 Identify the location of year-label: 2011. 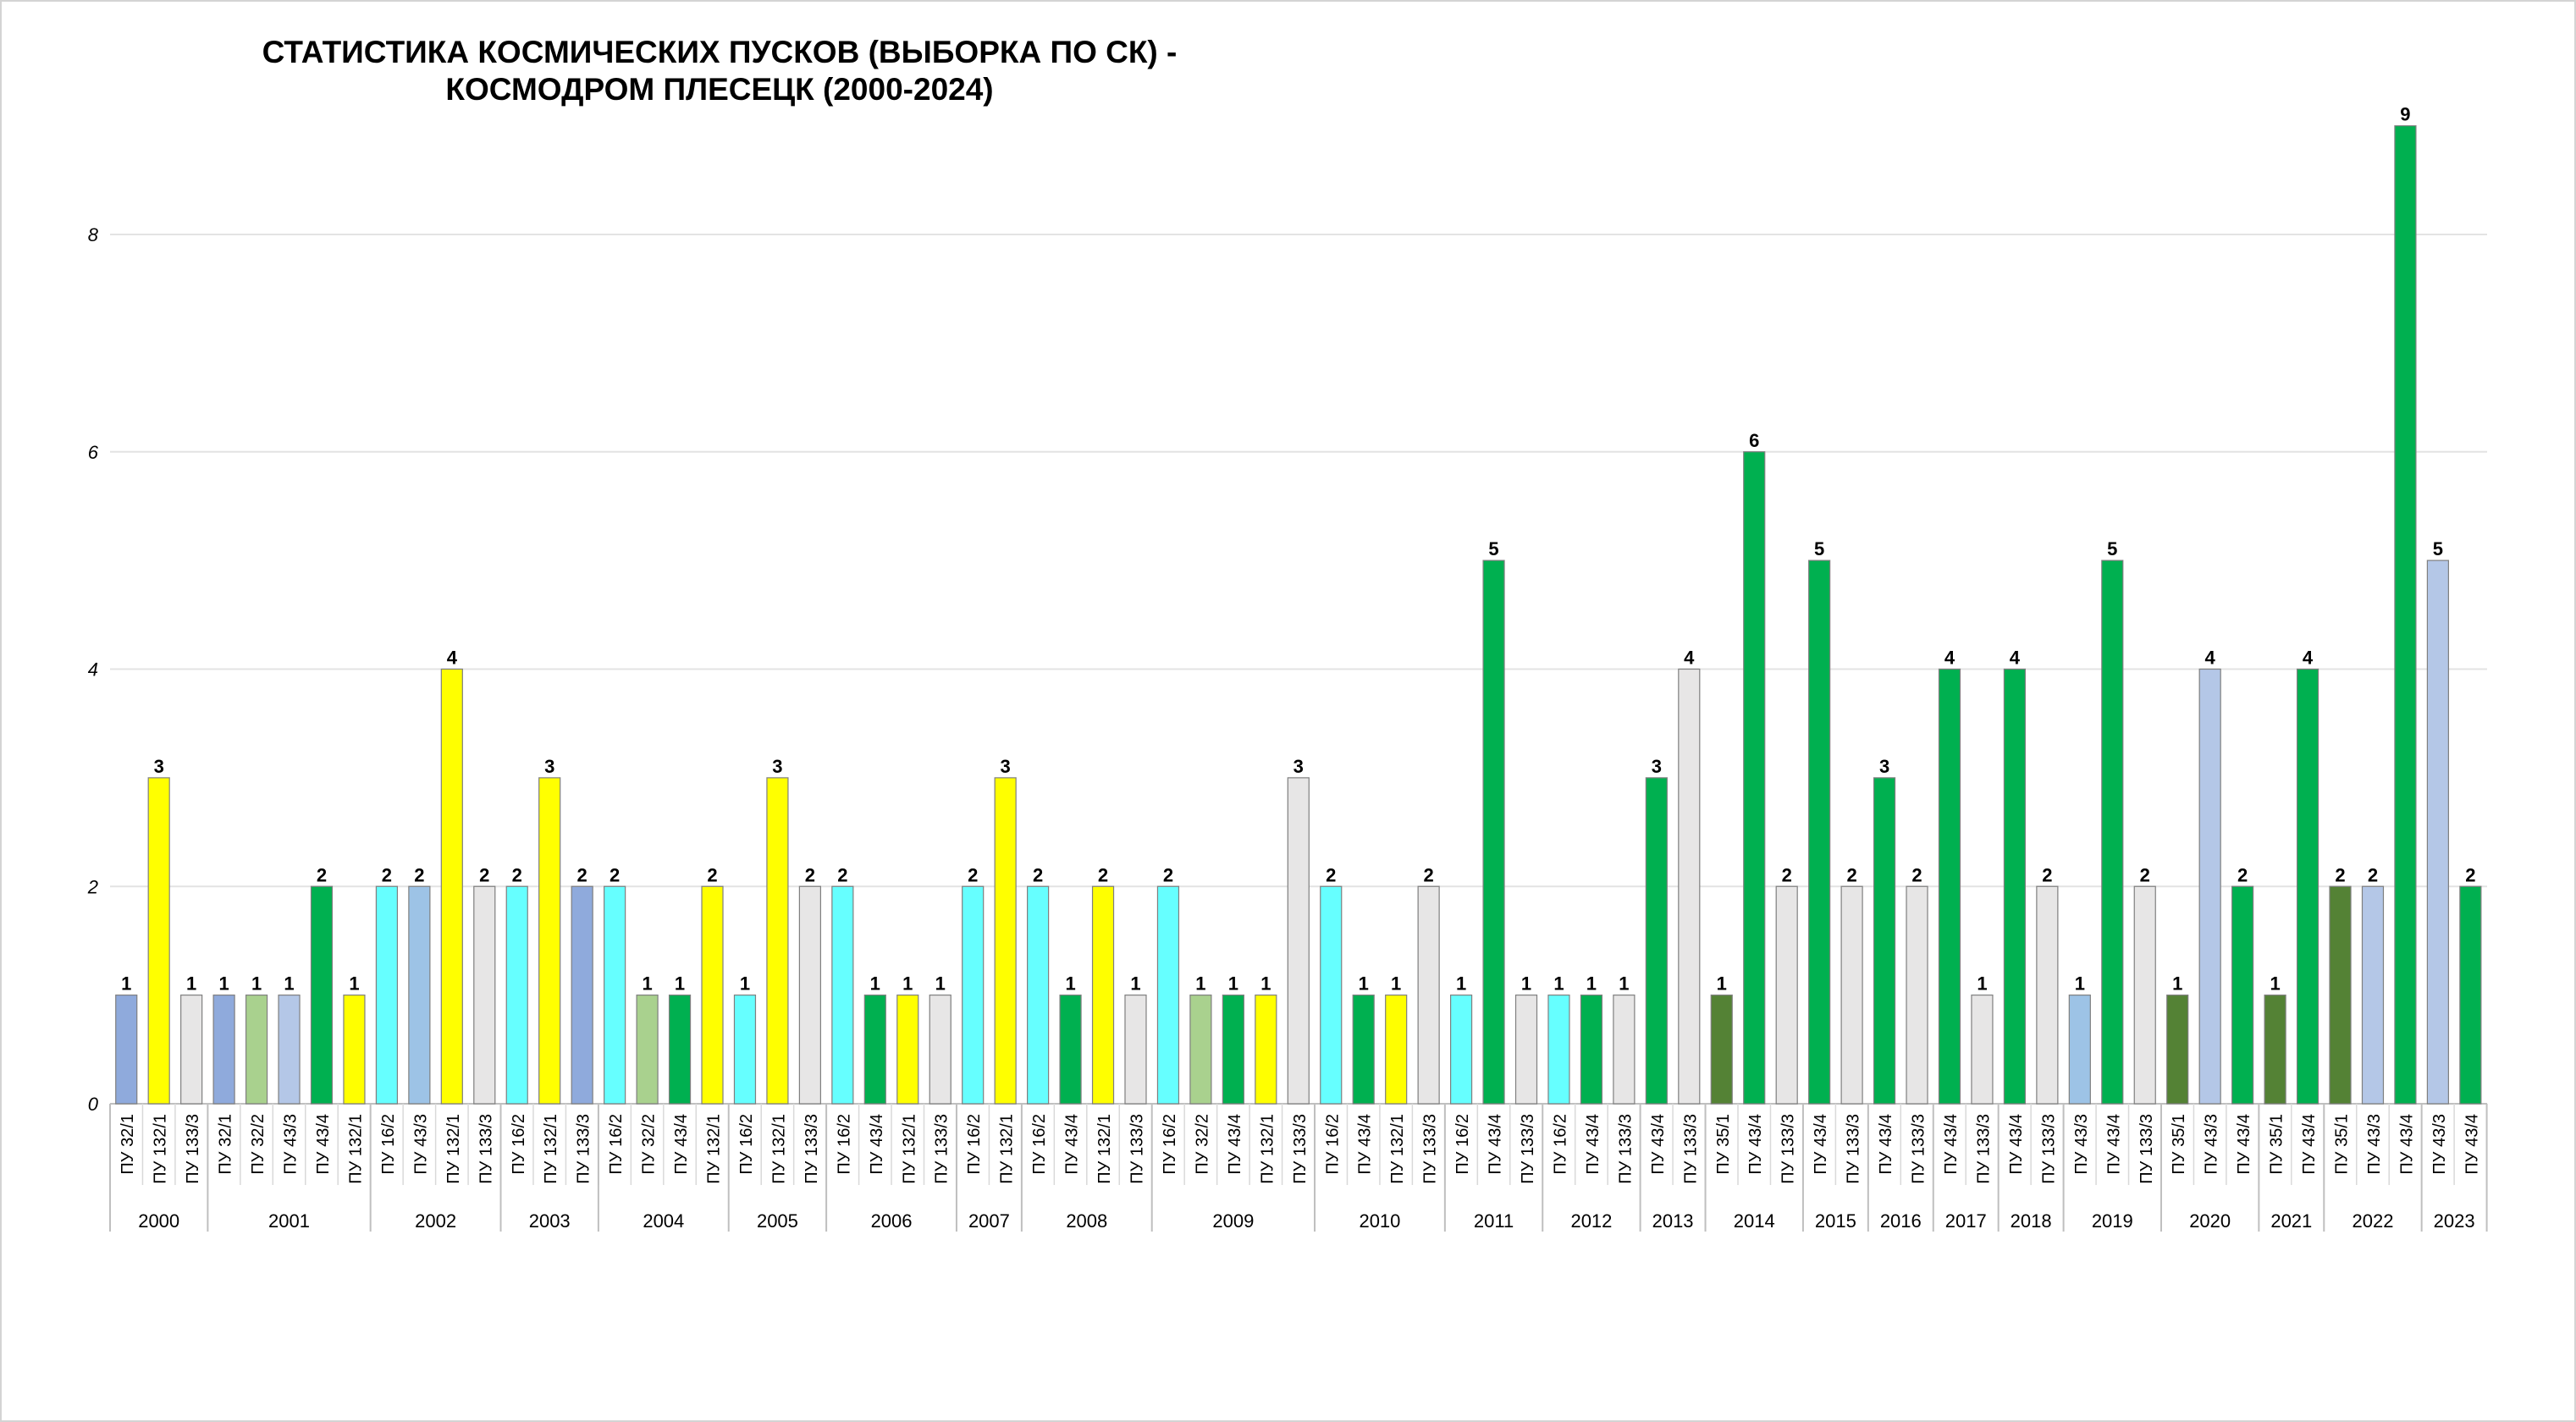
(1494, 1221).